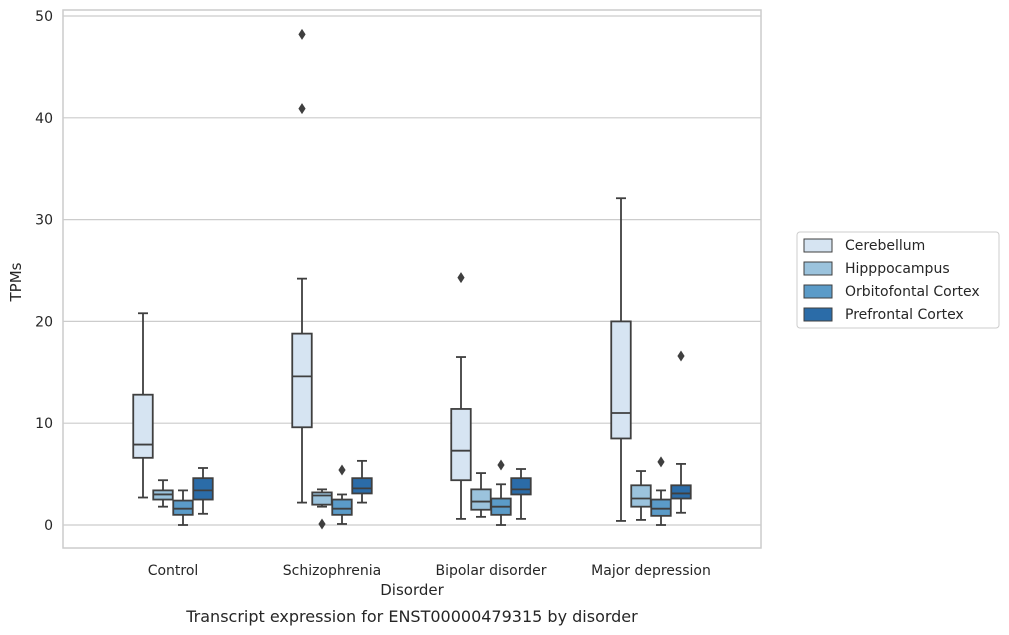  What do you see at coordinates (651, 571) in the screenshot?
I see `x-tick-label: Major depression` at bounding box center [651, 571].